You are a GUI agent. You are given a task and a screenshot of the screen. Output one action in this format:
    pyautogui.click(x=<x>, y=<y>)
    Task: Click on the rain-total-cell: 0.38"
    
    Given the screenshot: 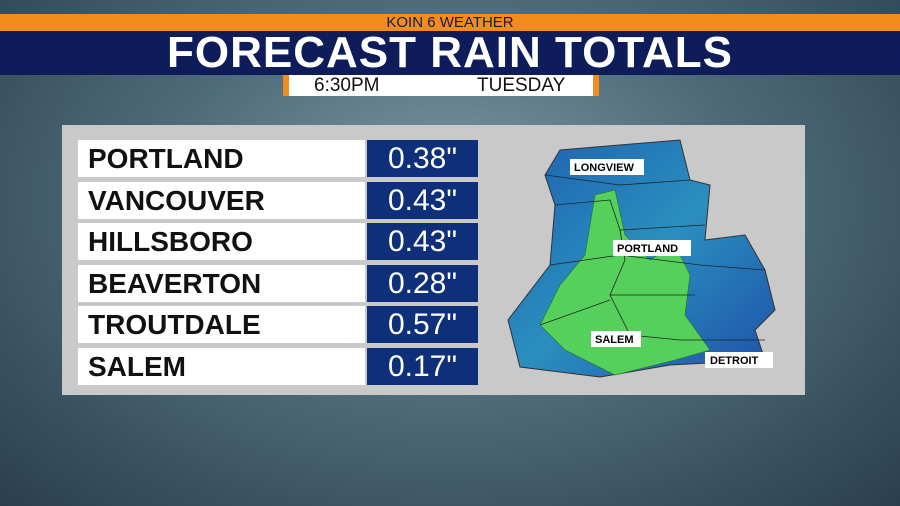 What is the action you would take?
    pyautogui.click(x=422, y=158)
    